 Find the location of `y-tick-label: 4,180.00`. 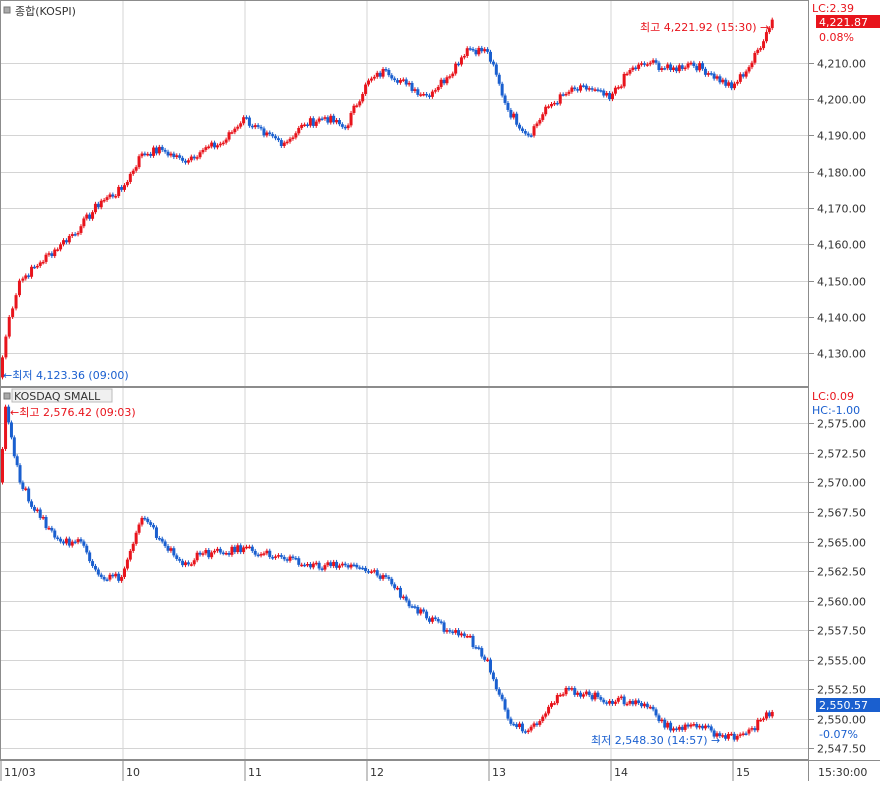

y-tick-label: 4,180.00 is located at coordinates (841, 173).